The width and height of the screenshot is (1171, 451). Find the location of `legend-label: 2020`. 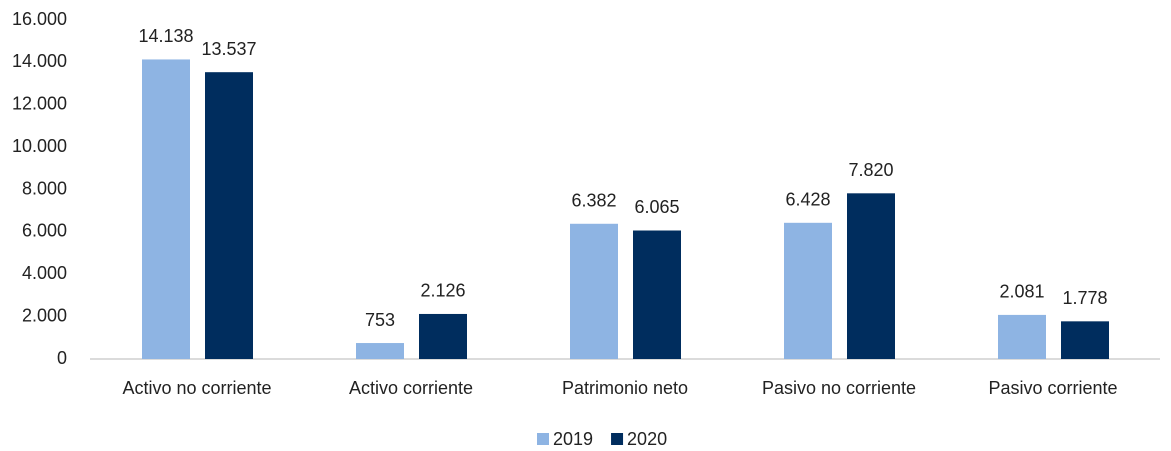

legend-label: 2020 is located at coordinates (647, 439).